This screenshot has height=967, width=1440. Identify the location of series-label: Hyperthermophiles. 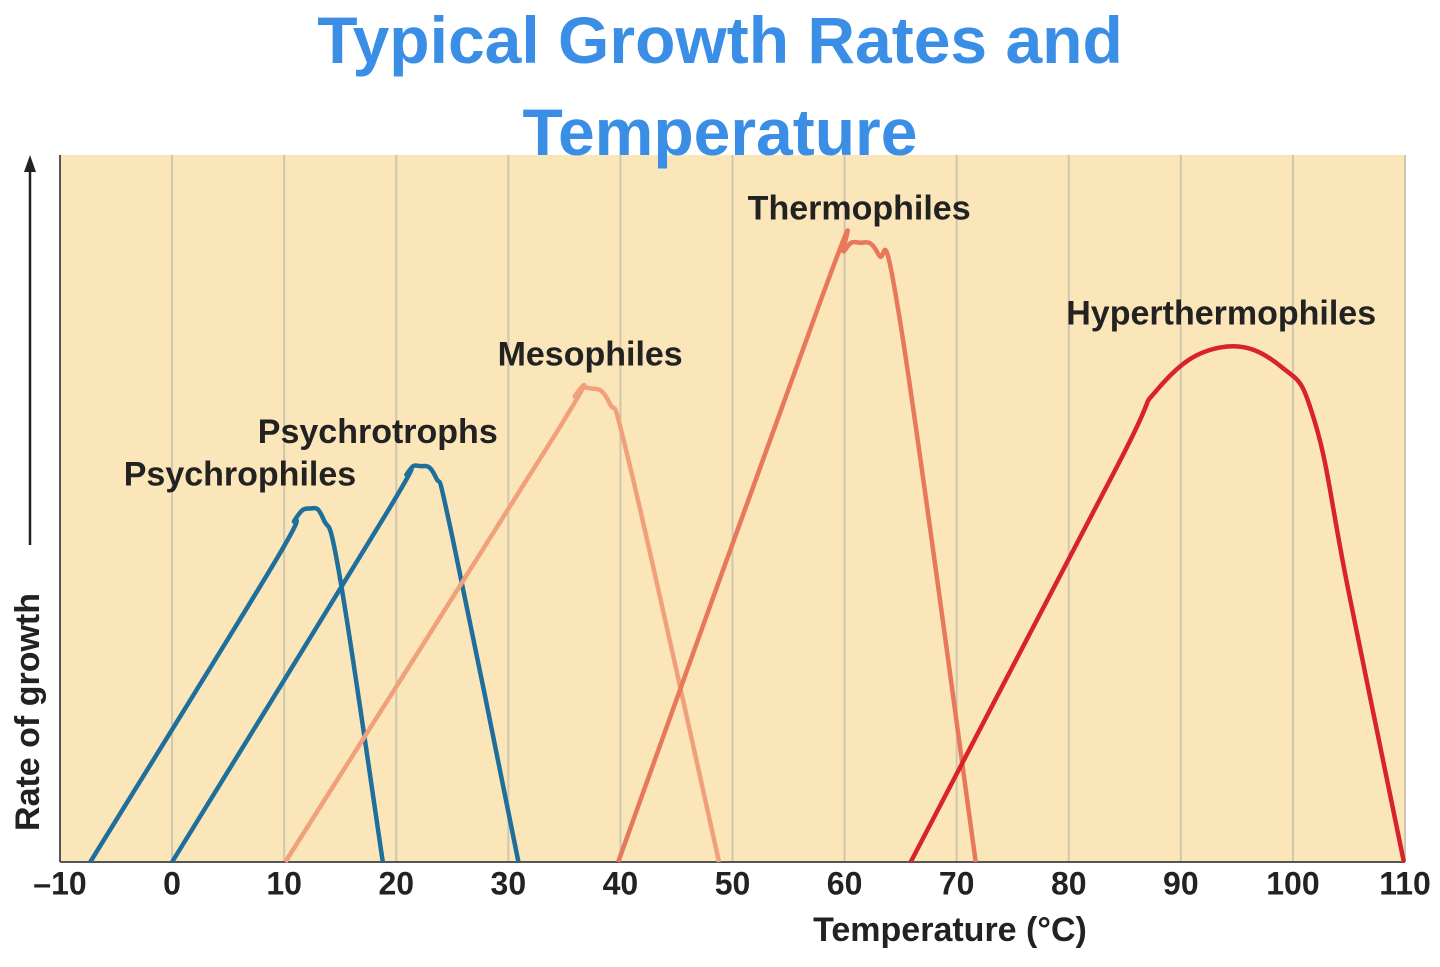
(1221, 313).